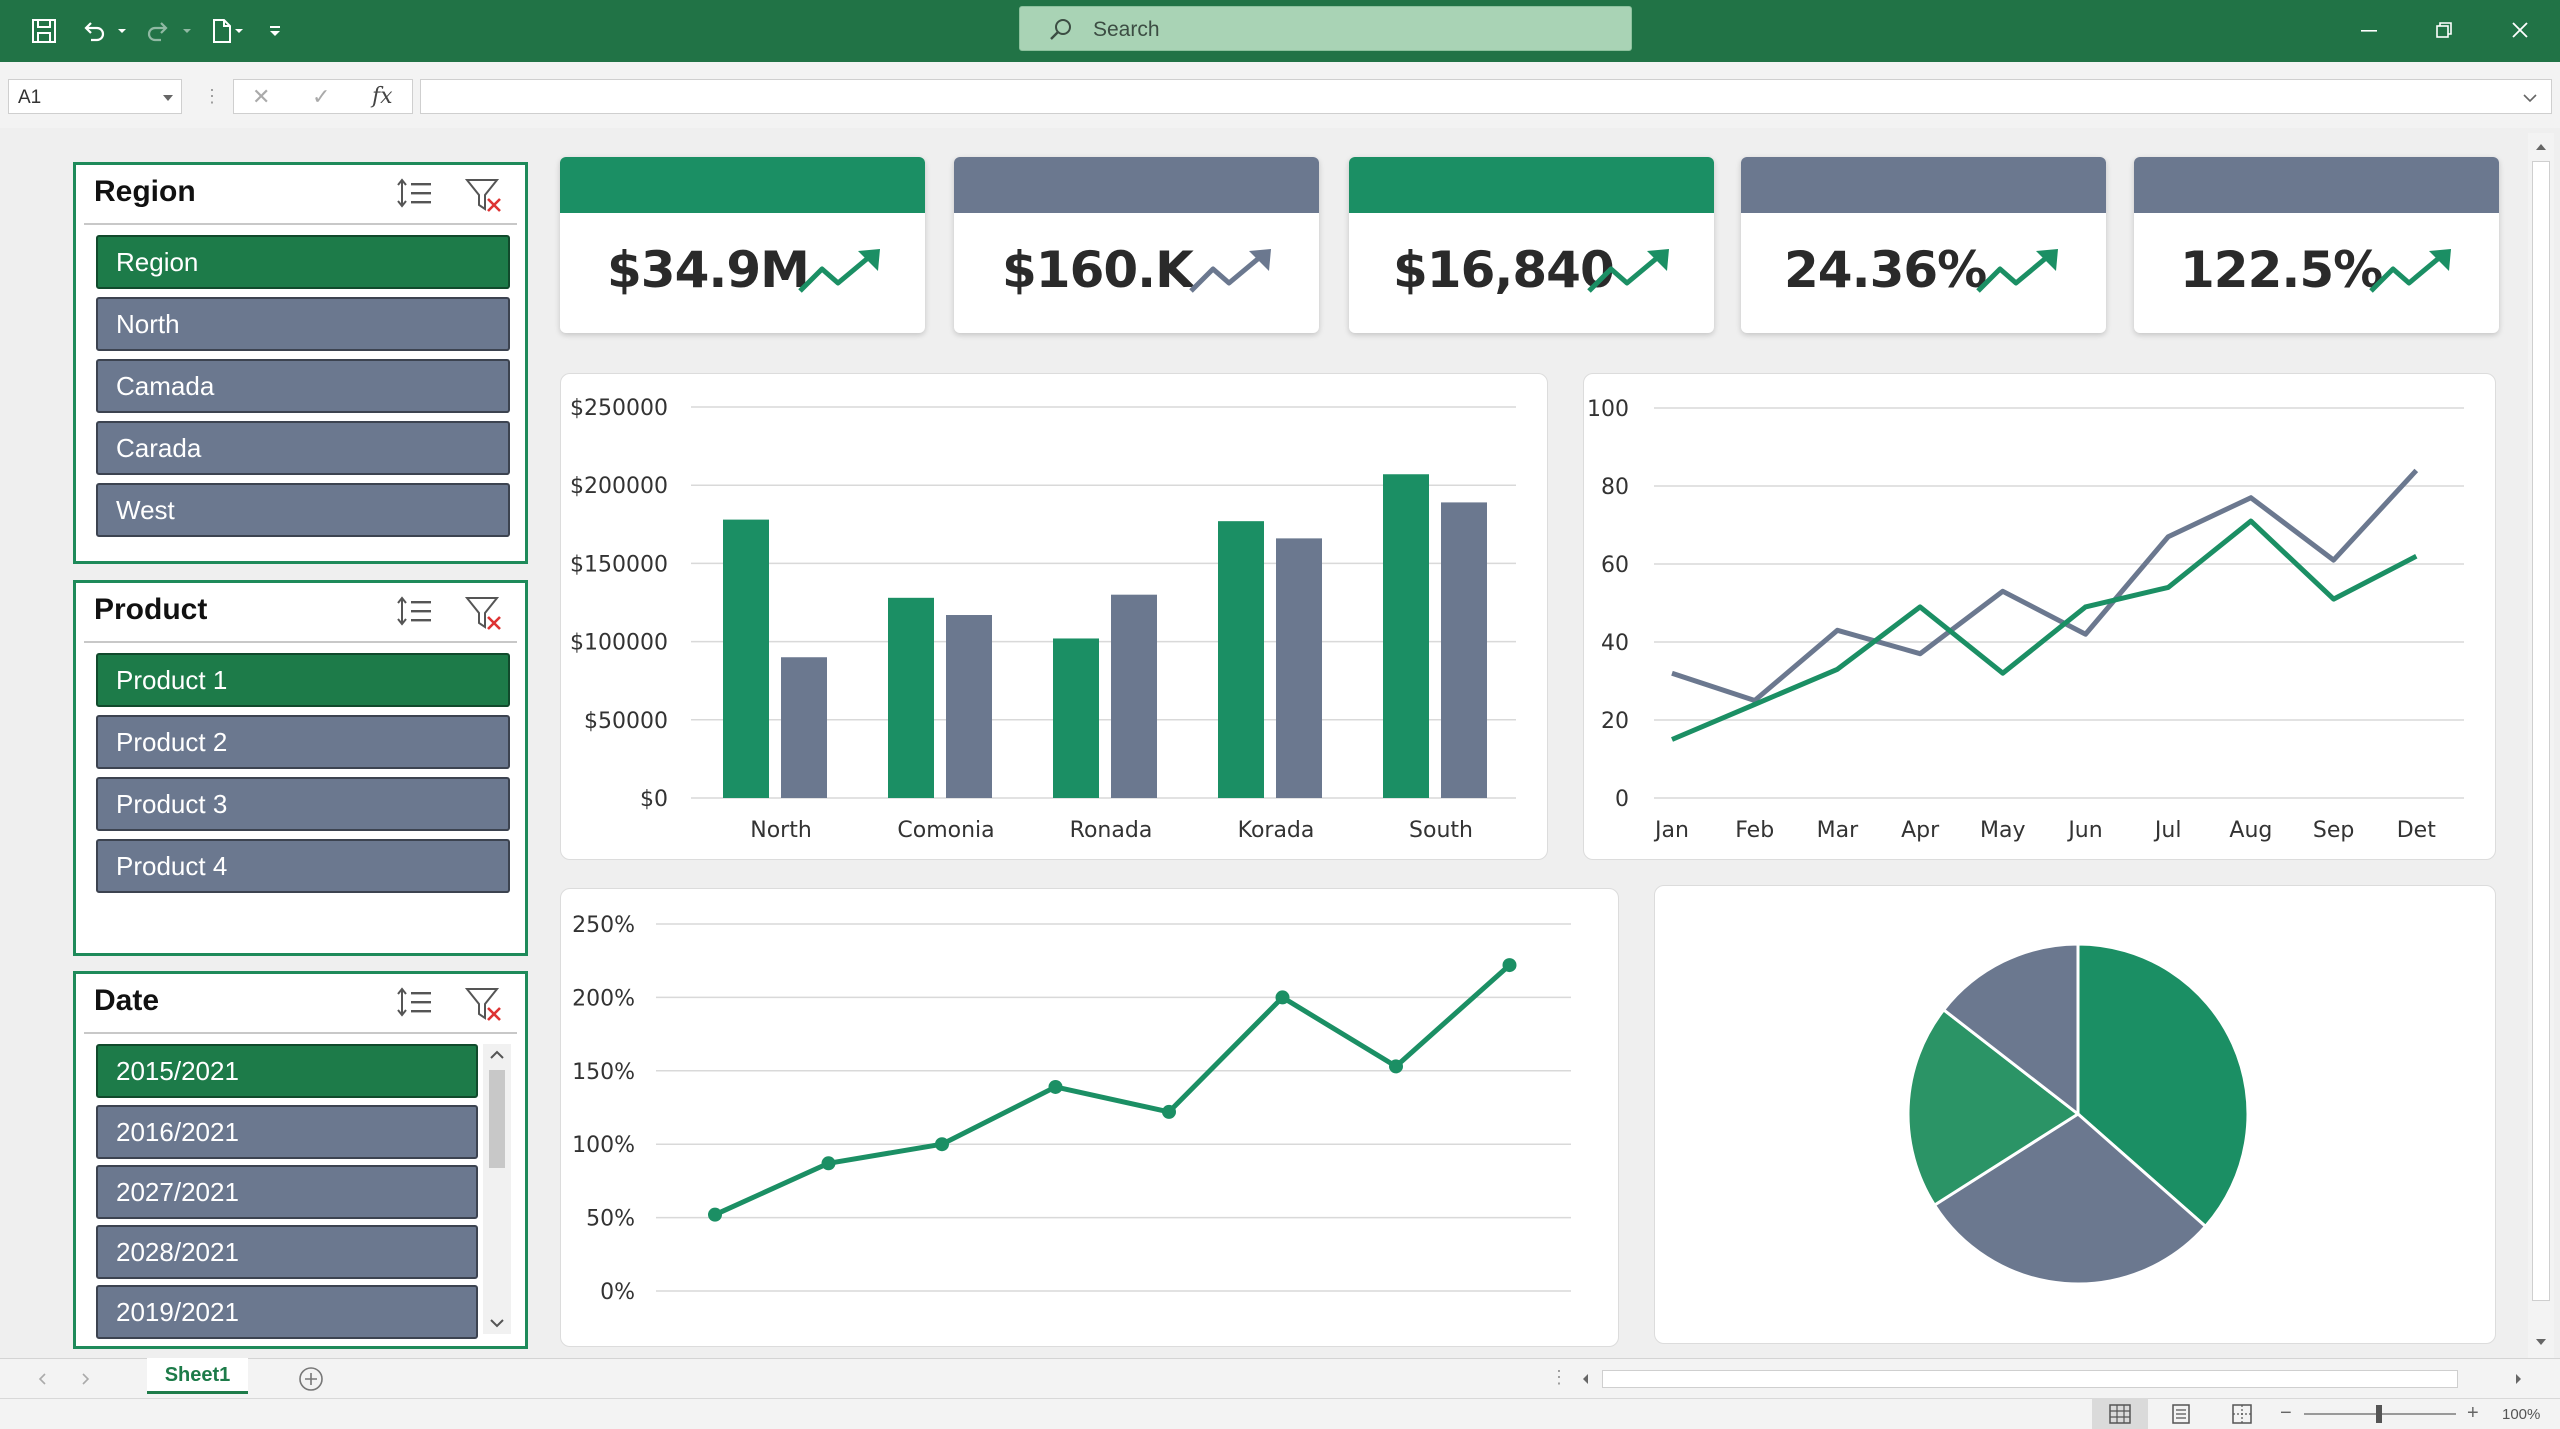 This screenshot has width=2560, height=1429. What do you see at coordinates (497, 1189) in the screenshot?
I see `slicer-scrollbar` at bounding box center [497, 1189].